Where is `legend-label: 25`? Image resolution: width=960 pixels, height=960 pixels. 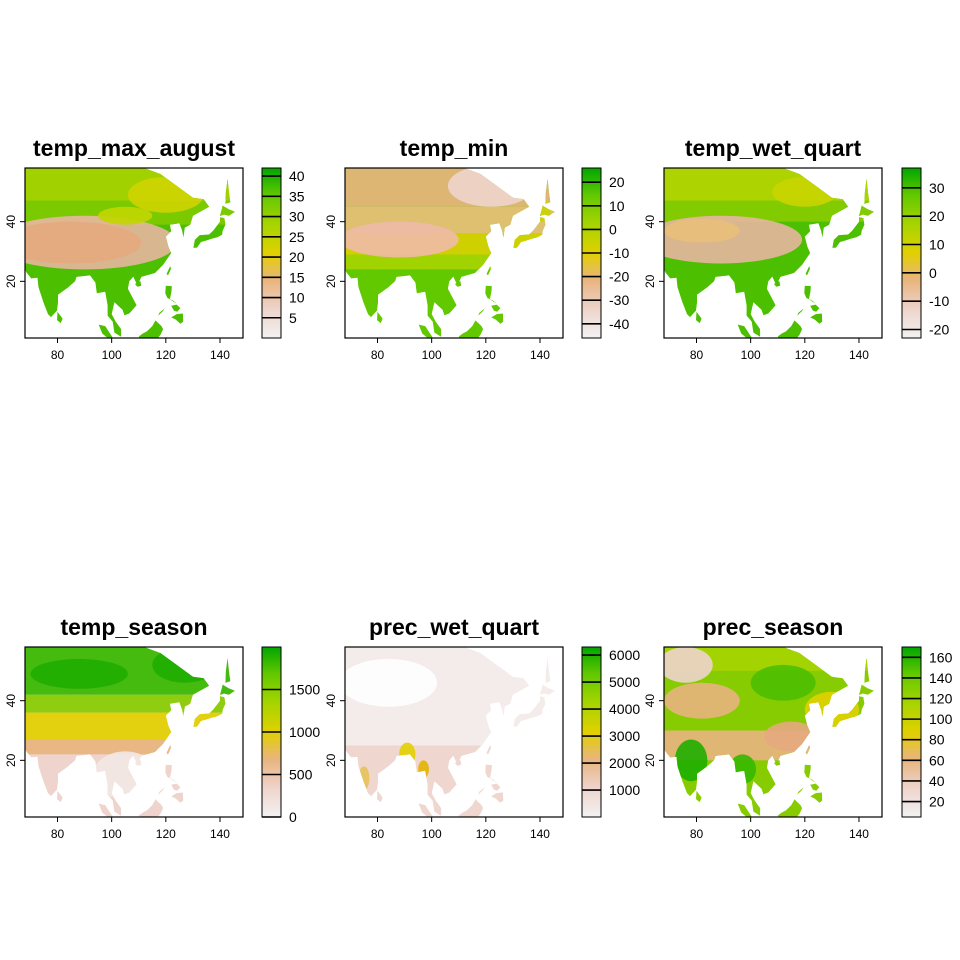 legend-label: 25 is located at coordinates (297, 237).